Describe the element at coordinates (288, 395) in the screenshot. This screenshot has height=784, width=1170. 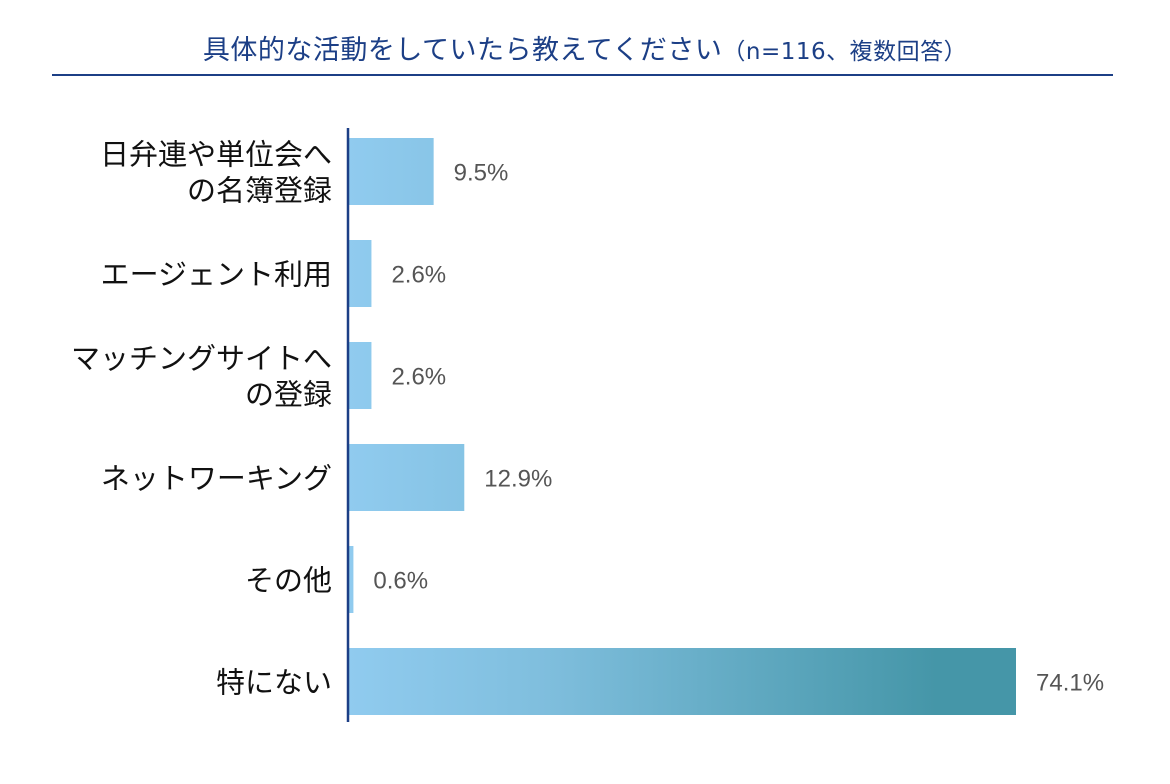
I see `category-label: の登録` at that location.